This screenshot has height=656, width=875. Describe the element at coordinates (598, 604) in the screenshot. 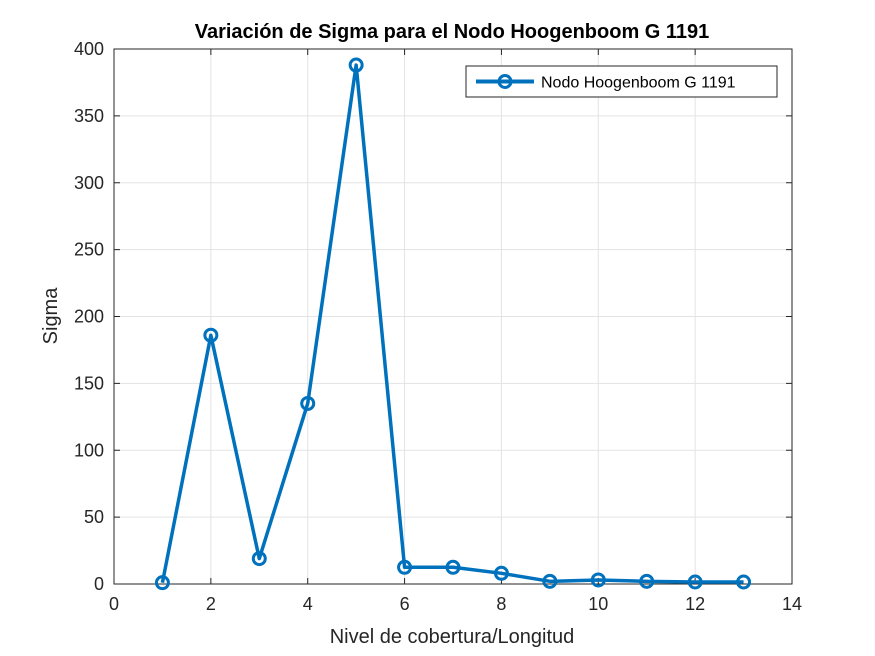

I see `x-tick-label: 10` at that location.